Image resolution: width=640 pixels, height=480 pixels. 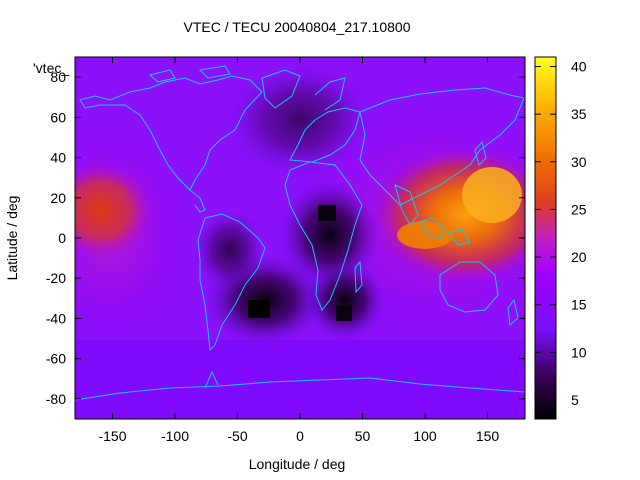 What do you see at coordinates (579, 67) in the screenshot?
I see `colorbar-tick-label: 40` at bounding box center [579, 67].